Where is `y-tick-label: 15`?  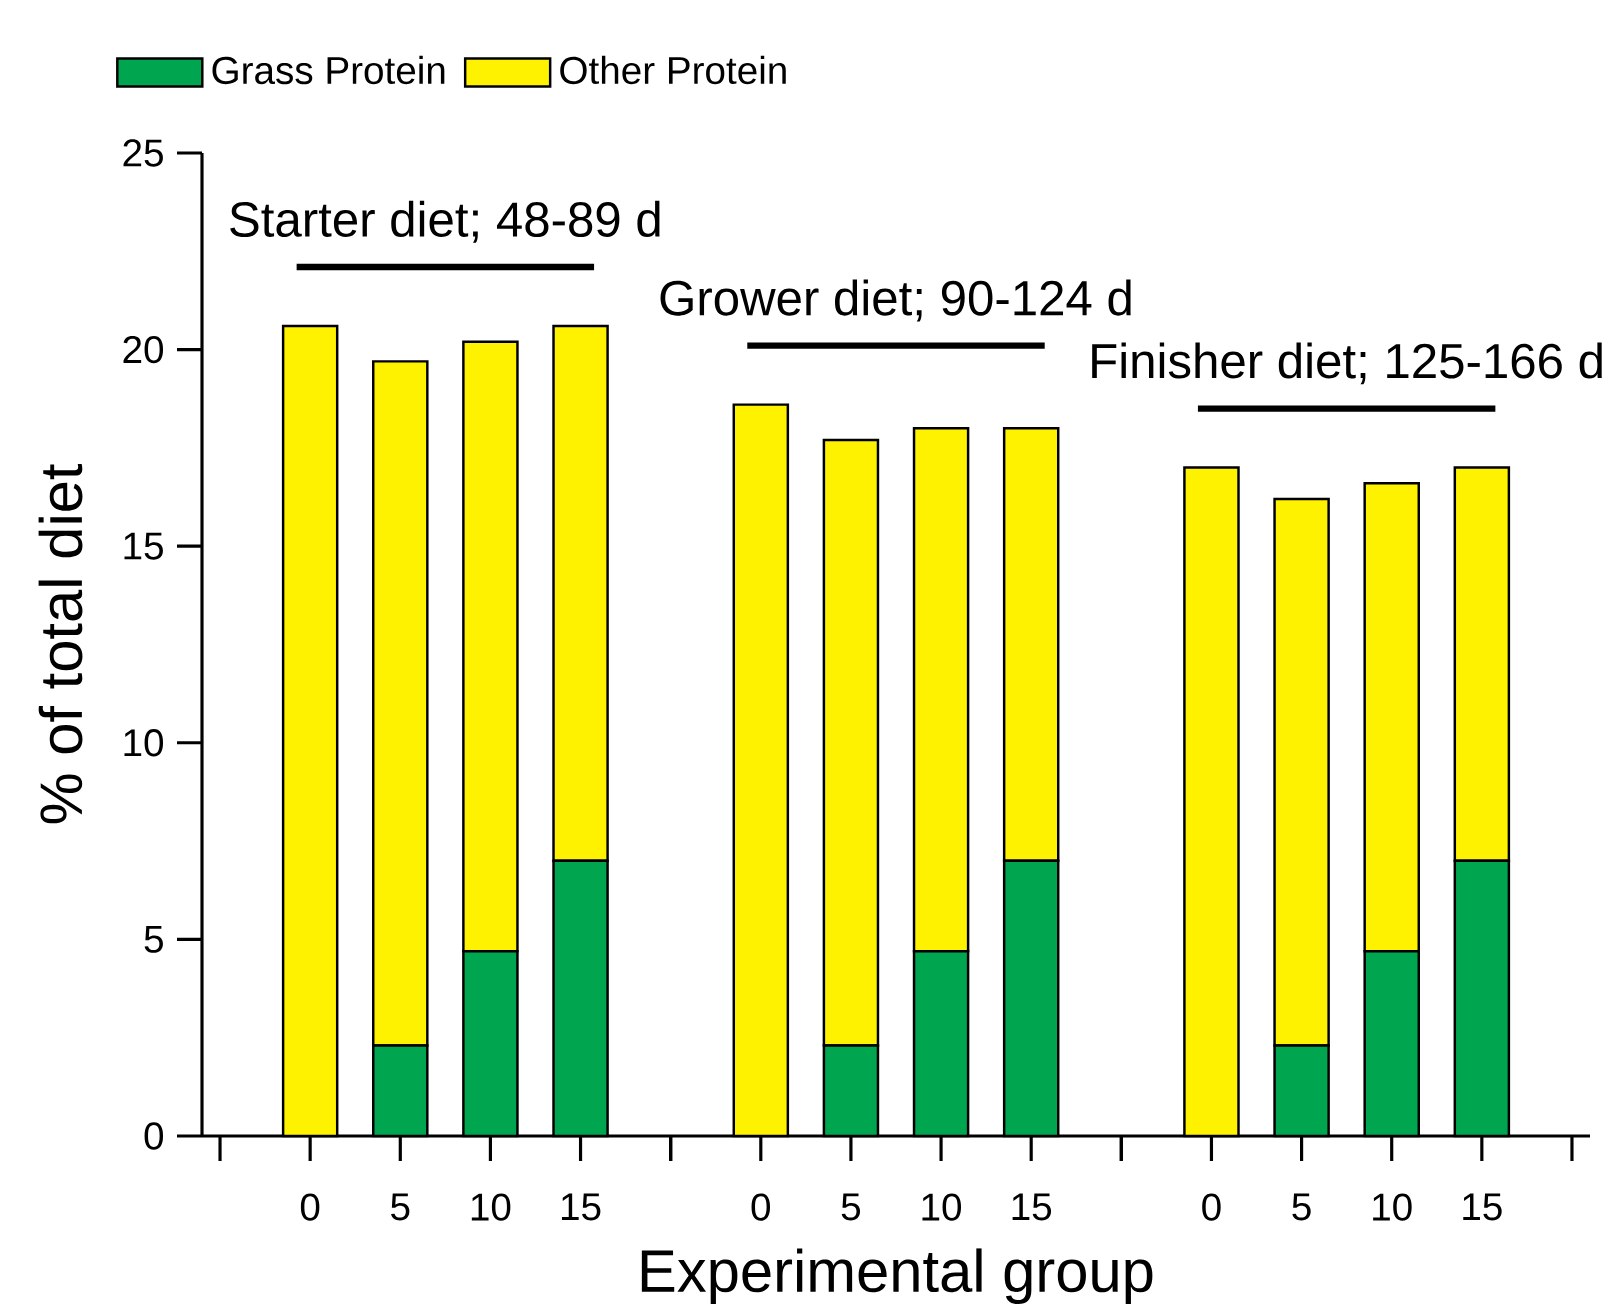
y-tick-label: 15 is located at coordinates (143, 546).